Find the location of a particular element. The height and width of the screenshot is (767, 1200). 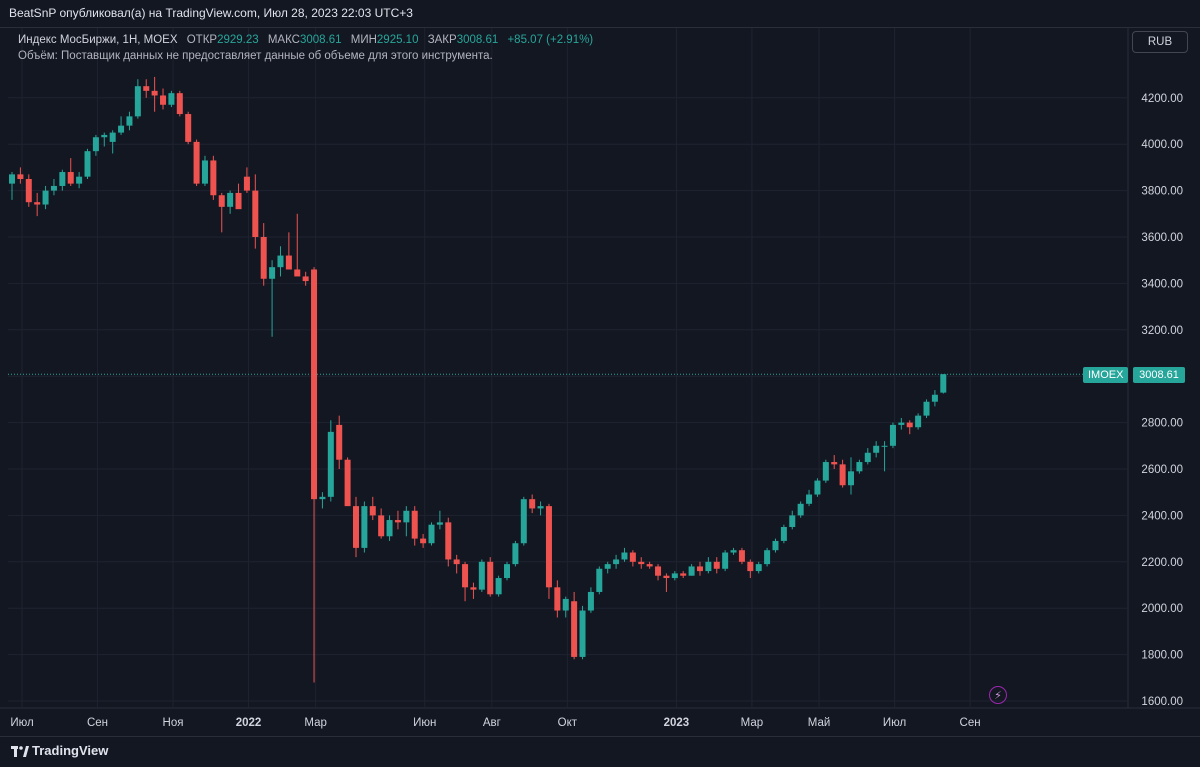

lightning-icon: ⚡ is located at coordinates (998, 695).